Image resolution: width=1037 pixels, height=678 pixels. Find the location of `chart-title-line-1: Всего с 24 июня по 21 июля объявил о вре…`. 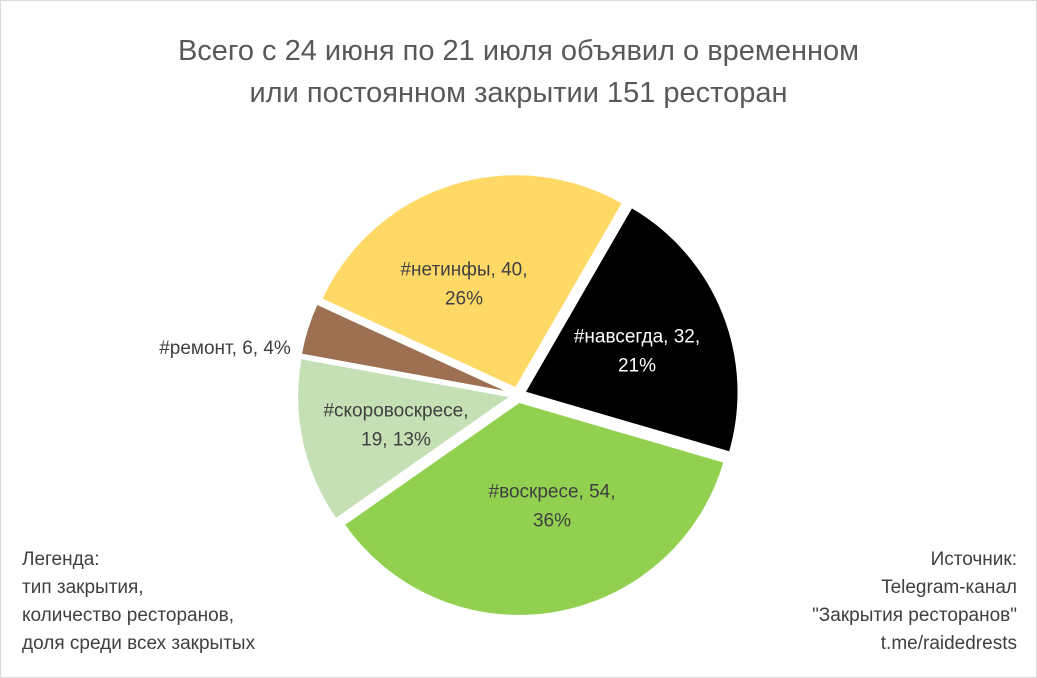

chart-title-line-1: Всего с 24 июня по 21 июля объявил о вре… is located at coordinates (518, 51).